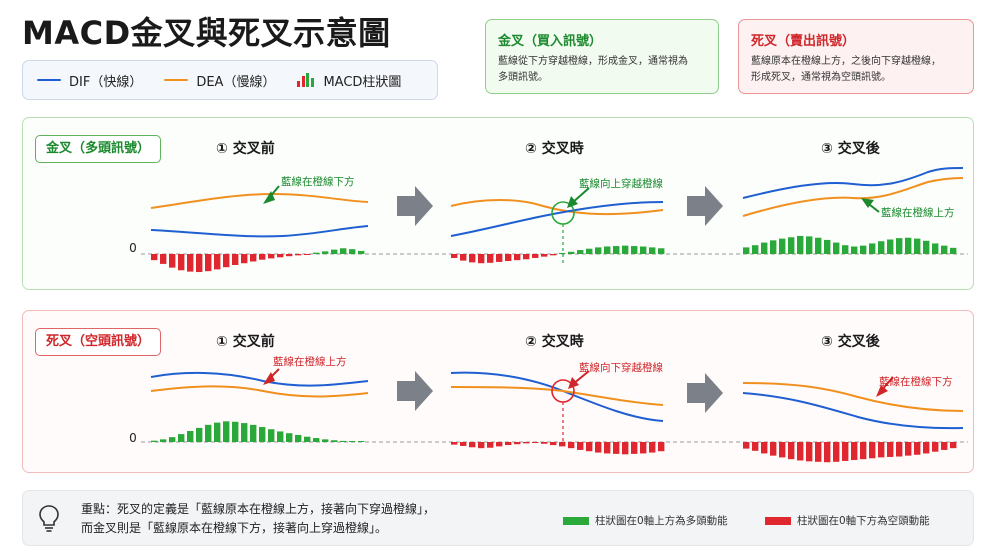 The width and height of the screenshot is (1000, 558). Describe the element at coordinates (863, 521) in the screenshot. I see `negative-histogram-note: 柱狀圖在0軸下方為空頭動能` at that location.